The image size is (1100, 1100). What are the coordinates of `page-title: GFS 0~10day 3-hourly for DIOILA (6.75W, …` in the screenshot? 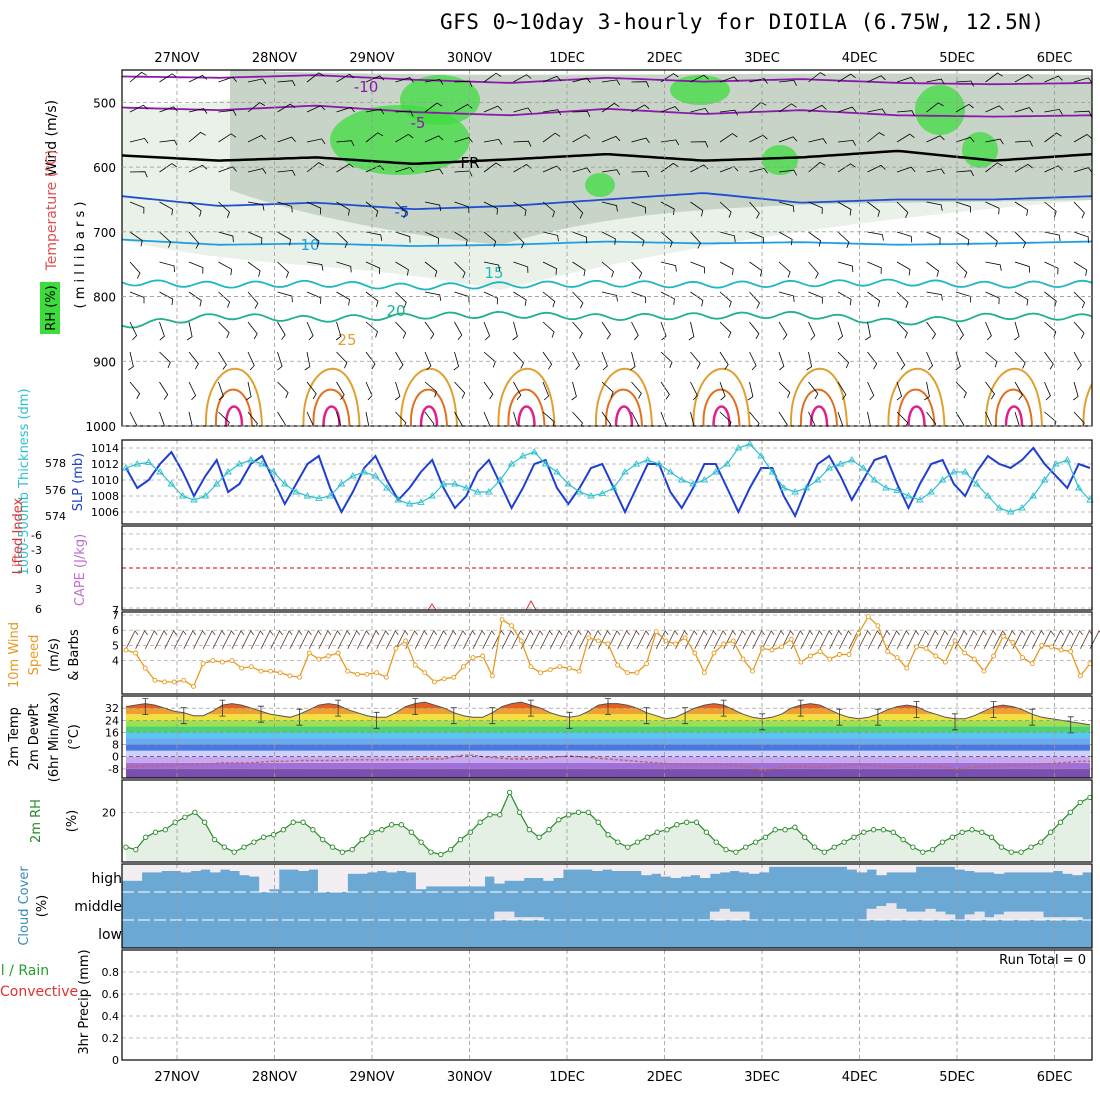 It's located at (742, 22).